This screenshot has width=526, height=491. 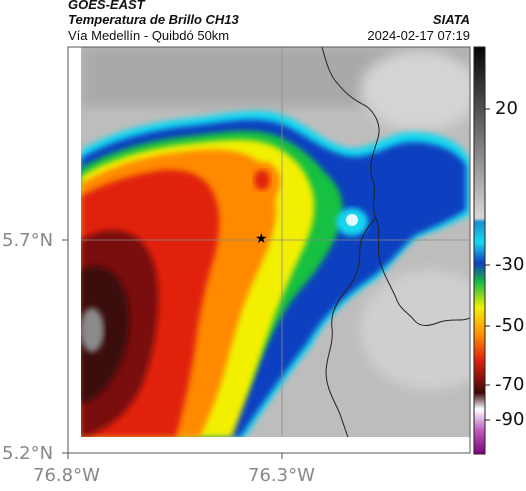 I want to click on colorbar-label: -50, so click(x=510, y=325).